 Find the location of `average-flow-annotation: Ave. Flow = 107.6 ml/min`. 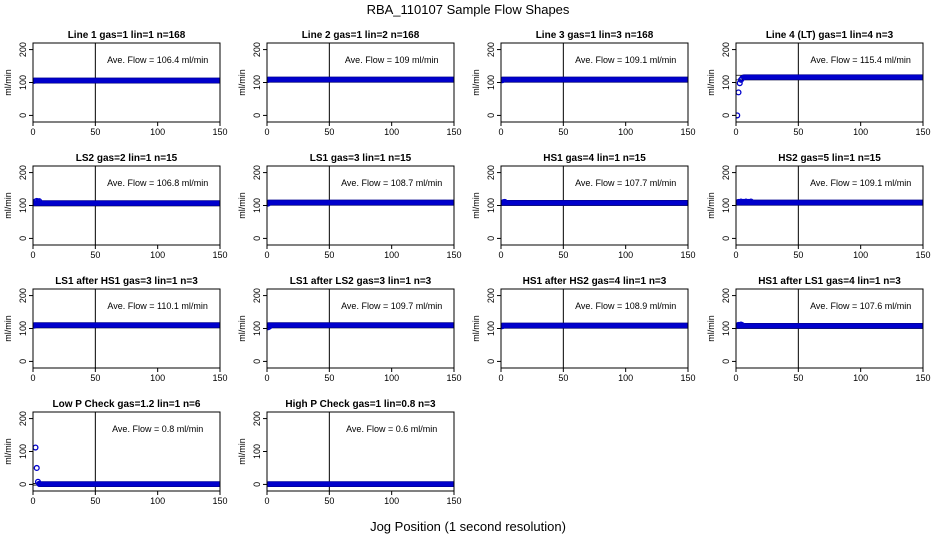

average-flow-annotation: Ave. Flow = 107.6 ml/min is located at coordinates (860, 306).